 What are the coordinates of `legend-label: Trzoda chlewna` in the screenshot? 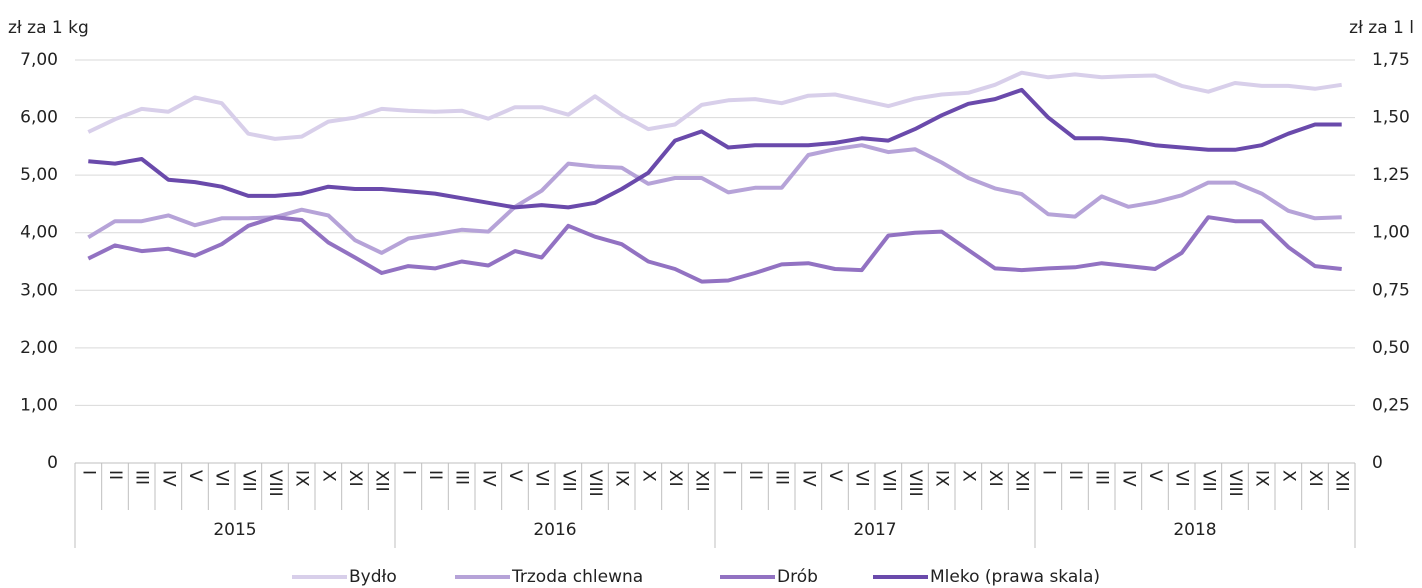 It's located at (577, 577).